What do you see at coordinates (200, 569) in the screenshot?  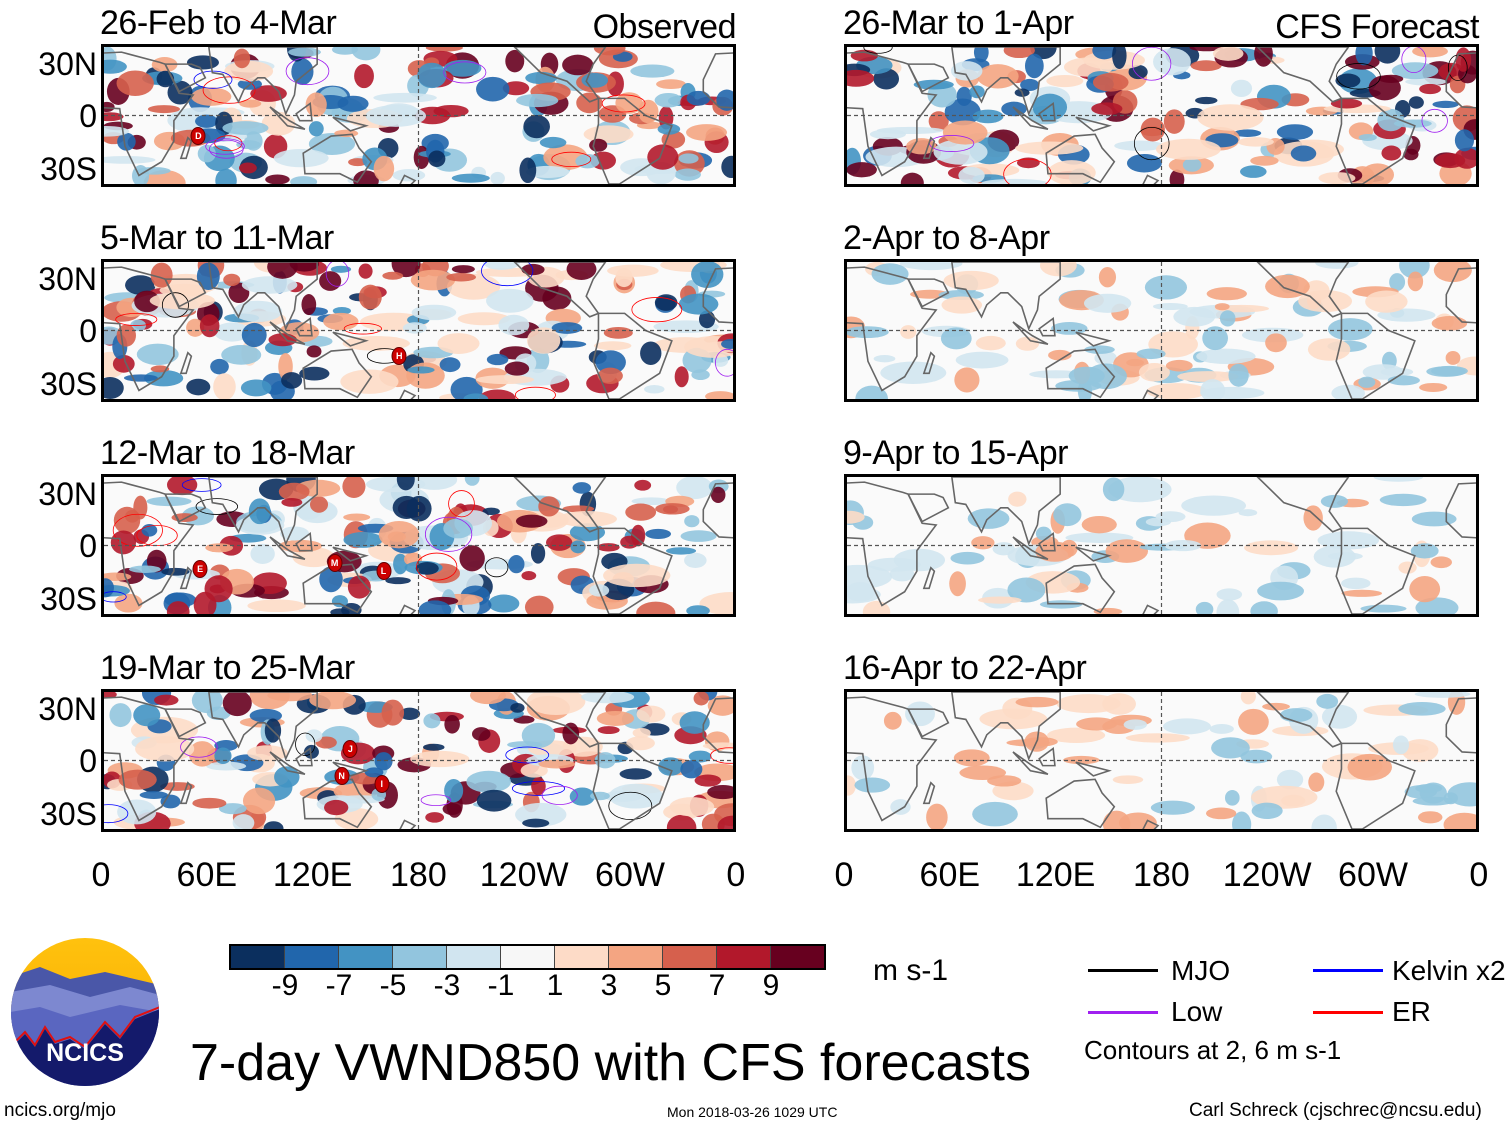 I see `tropical-cyclone-marker: E` at bounding box center [200, 569].